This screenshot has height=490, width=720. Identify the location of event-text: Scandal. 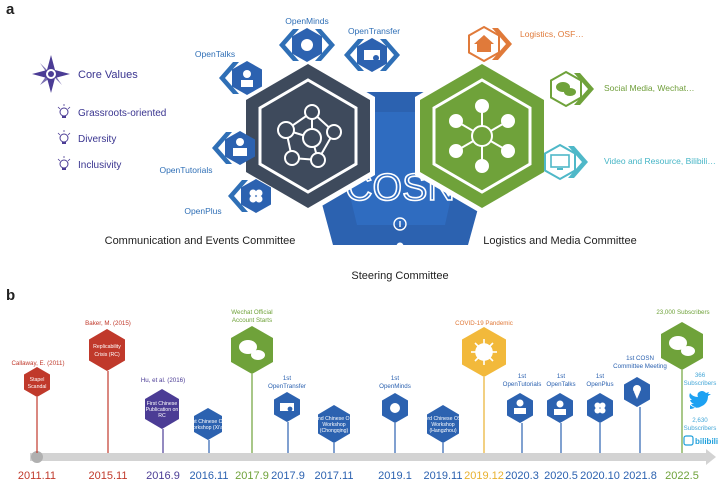
(37, 387).